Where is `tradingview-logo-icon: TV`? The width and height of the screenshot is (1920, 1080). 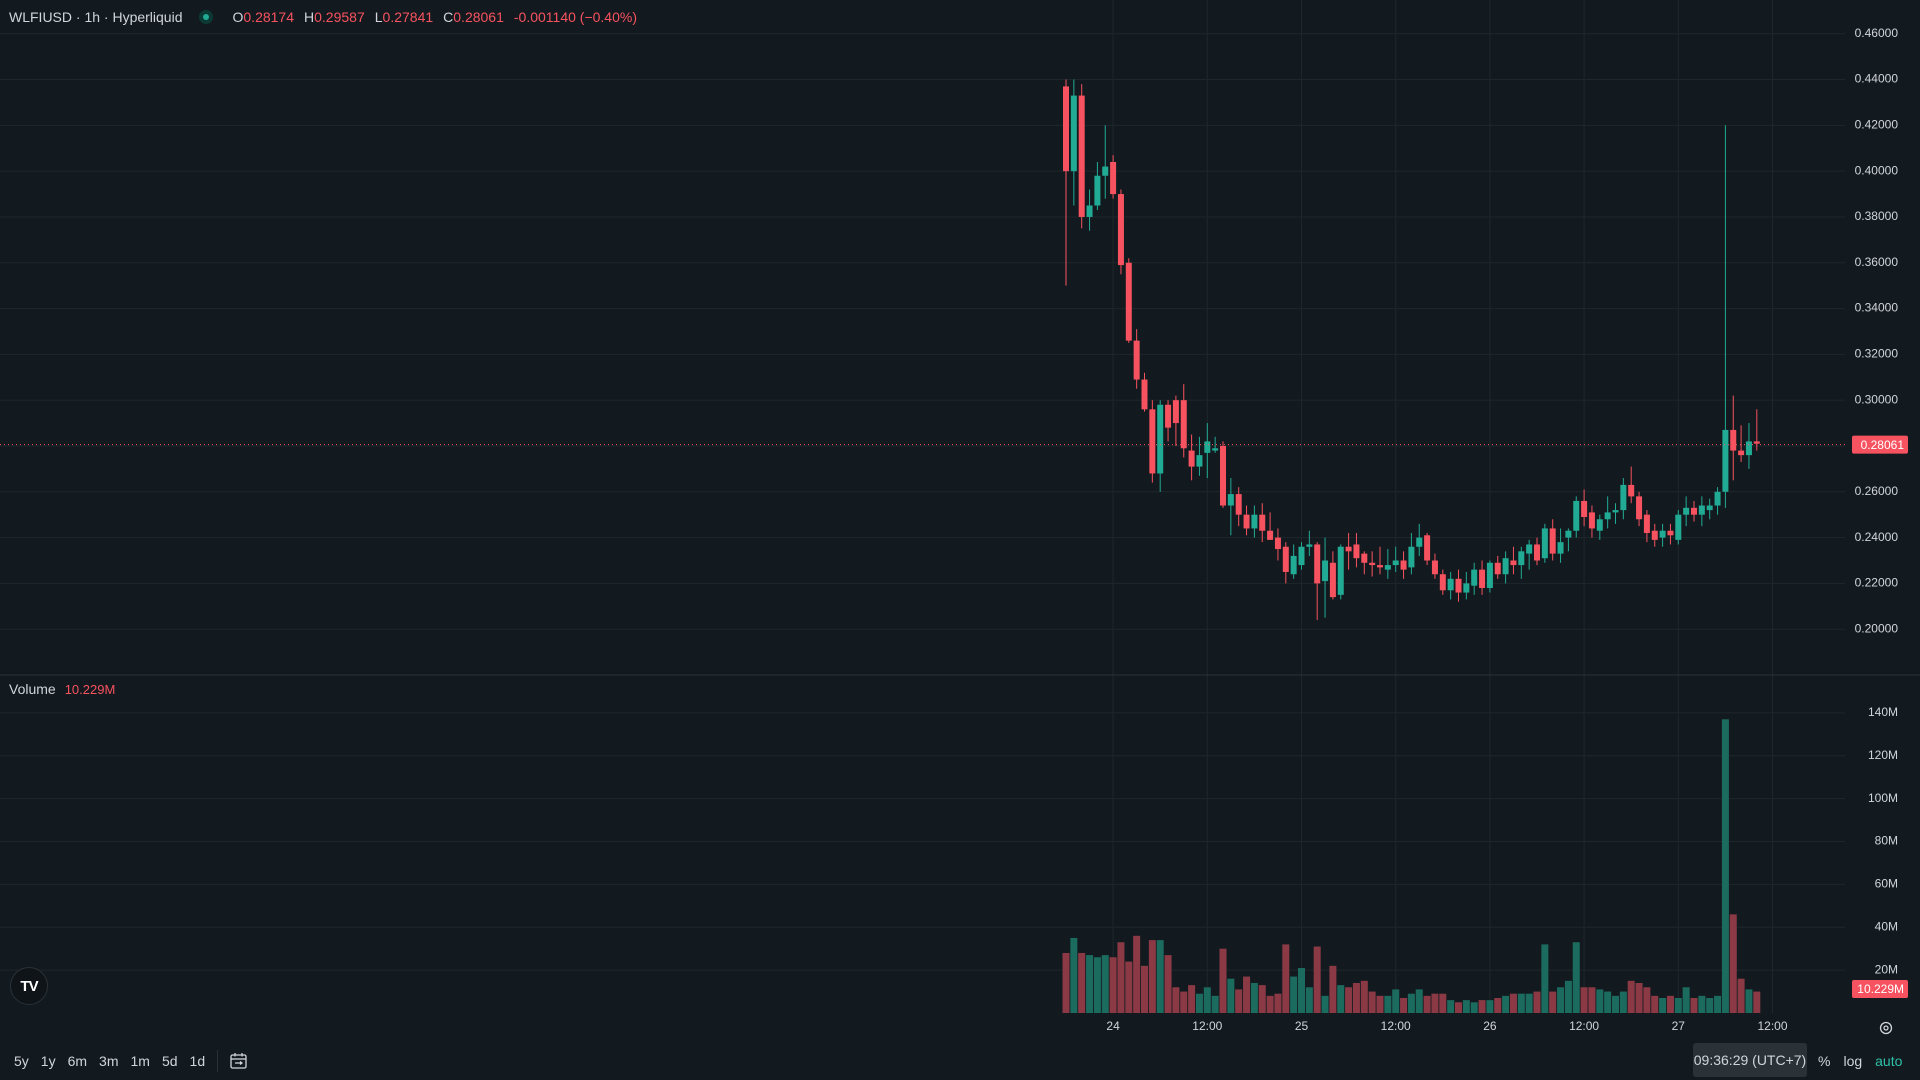
tradingview-logo-icon: TV is located at coordinates (29, 986).